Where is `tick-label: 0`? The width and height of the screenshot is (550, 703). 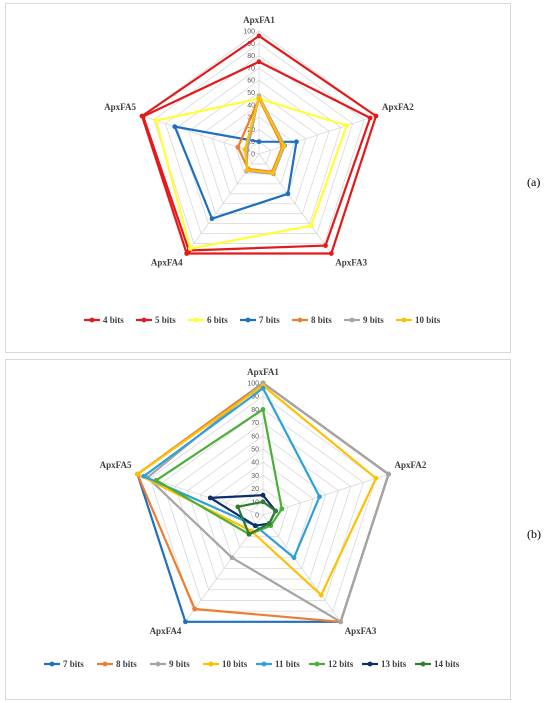 tick-label: 0 is located at coordinates (257, 516).